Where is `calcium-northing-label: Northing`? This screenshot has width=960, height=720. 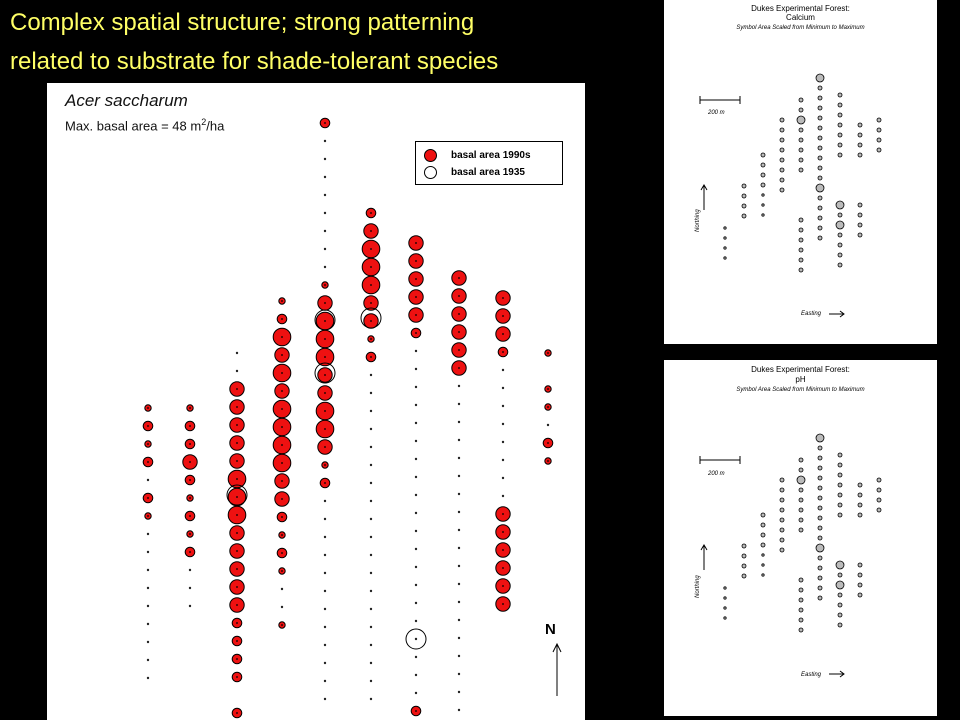
calcium-northing-label: Northing is located at coordinates (698, 220).